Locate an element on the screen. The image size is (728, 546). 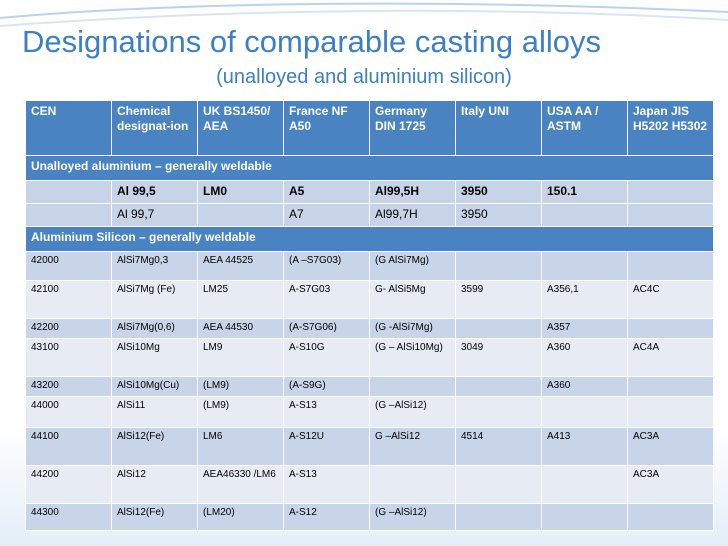
header-cell: Japan JIS H5202 H5302 is located at coordinates (670, 128).